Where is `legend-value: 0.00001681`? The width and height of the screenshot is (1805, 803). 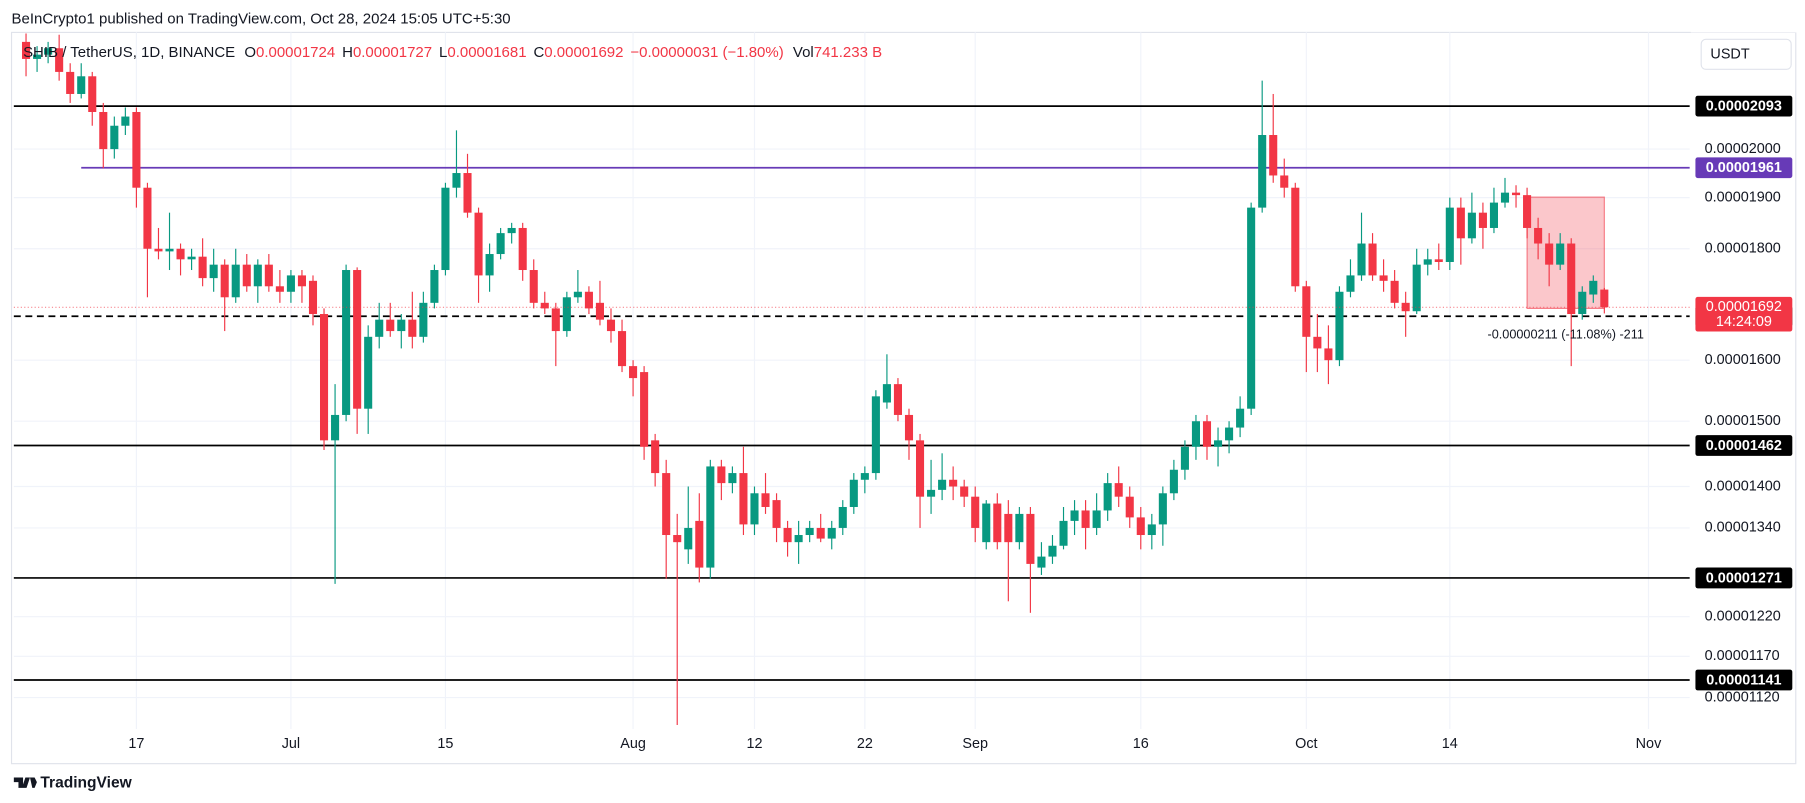 legend-value: 0.00001681 is located at coordinates (486, 52).